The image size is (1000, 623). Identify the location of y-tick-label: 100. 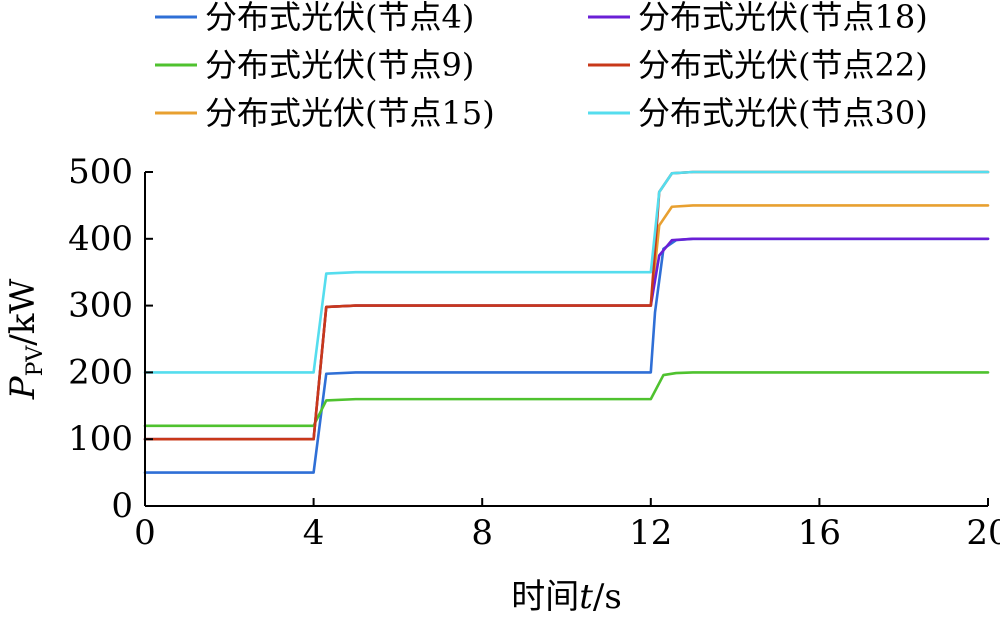
(100, 439).